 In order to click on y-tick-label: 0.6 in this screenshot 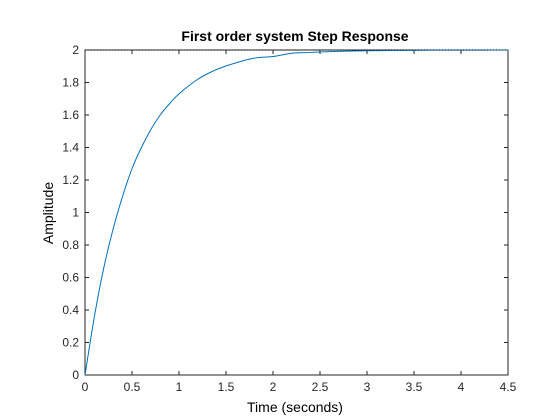, I will do `click(70, 278)`.